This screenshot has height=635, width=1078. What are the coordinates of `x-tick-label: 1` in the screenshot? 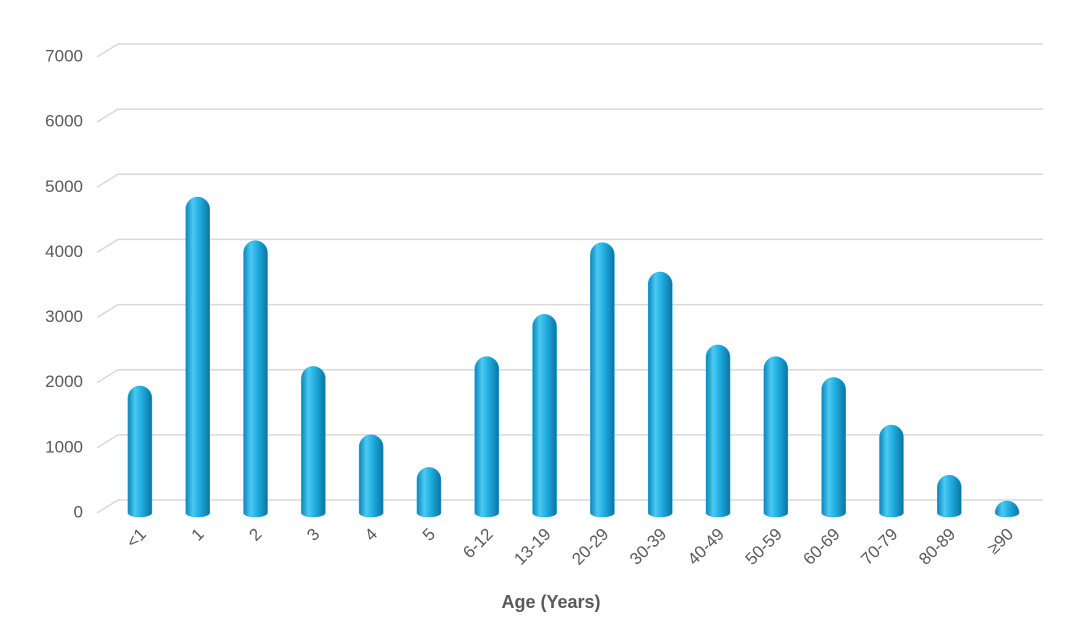 It's located at (198, 535).